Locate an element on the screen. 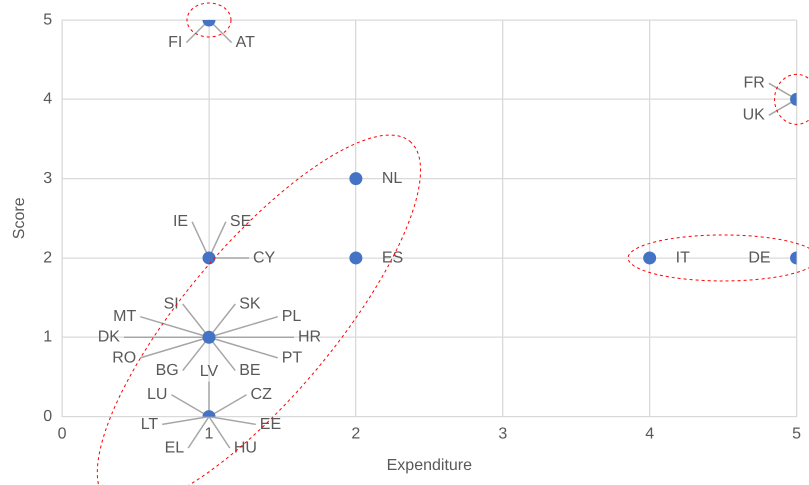  y-tick-label: 2 is located at coordinates (47, 257).